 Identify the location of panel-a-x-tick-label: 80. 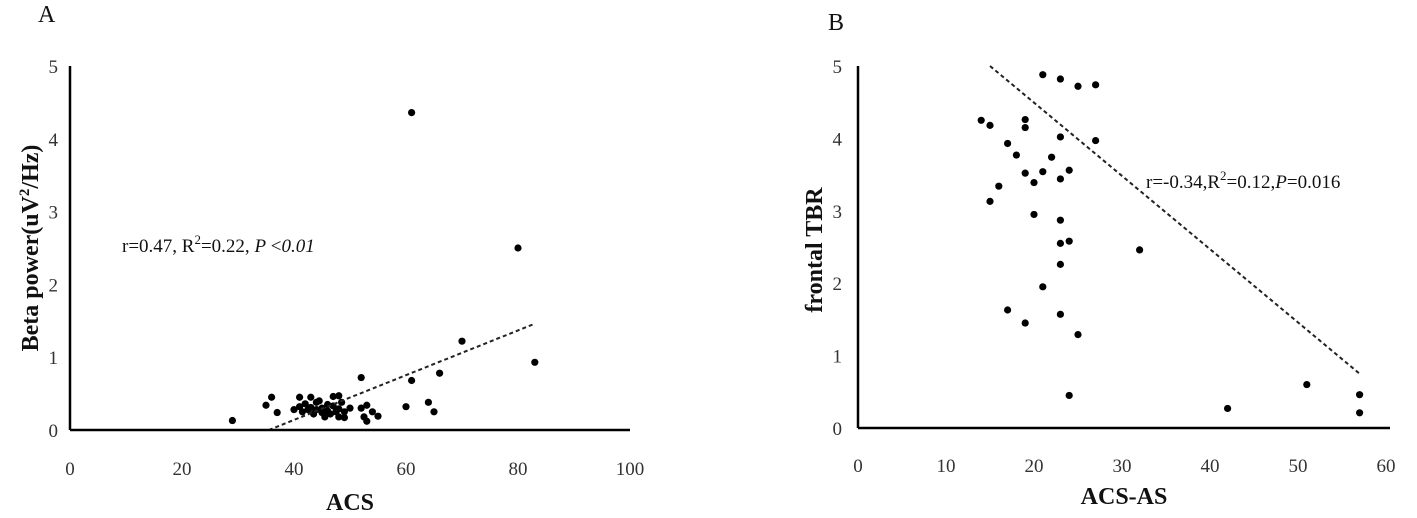
(518, 469).